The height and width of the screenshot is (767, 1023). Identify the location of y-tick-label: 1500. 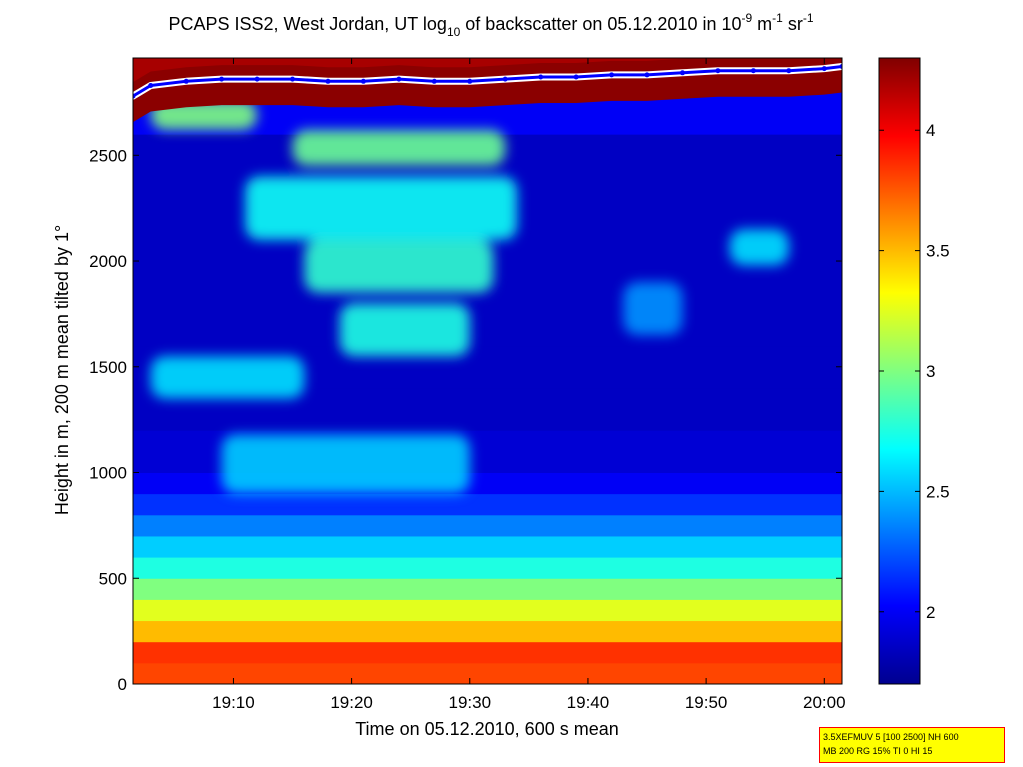
(108, 367).